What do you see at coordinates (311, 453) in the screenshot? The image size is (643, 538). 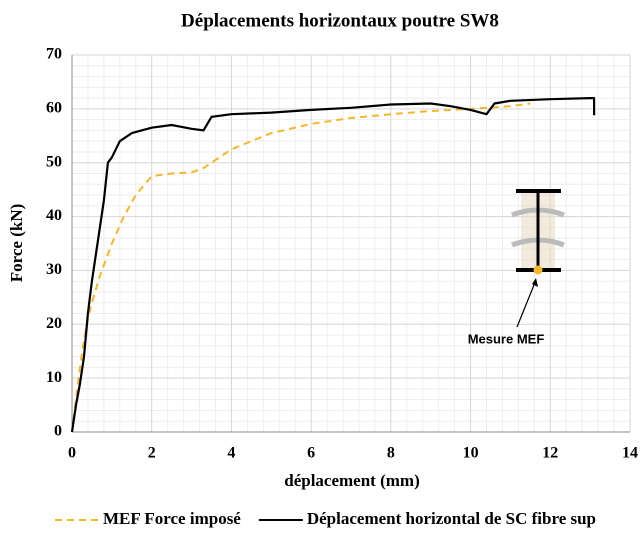 I see `x-tick-label: 6` at bounding box center [311, 453].